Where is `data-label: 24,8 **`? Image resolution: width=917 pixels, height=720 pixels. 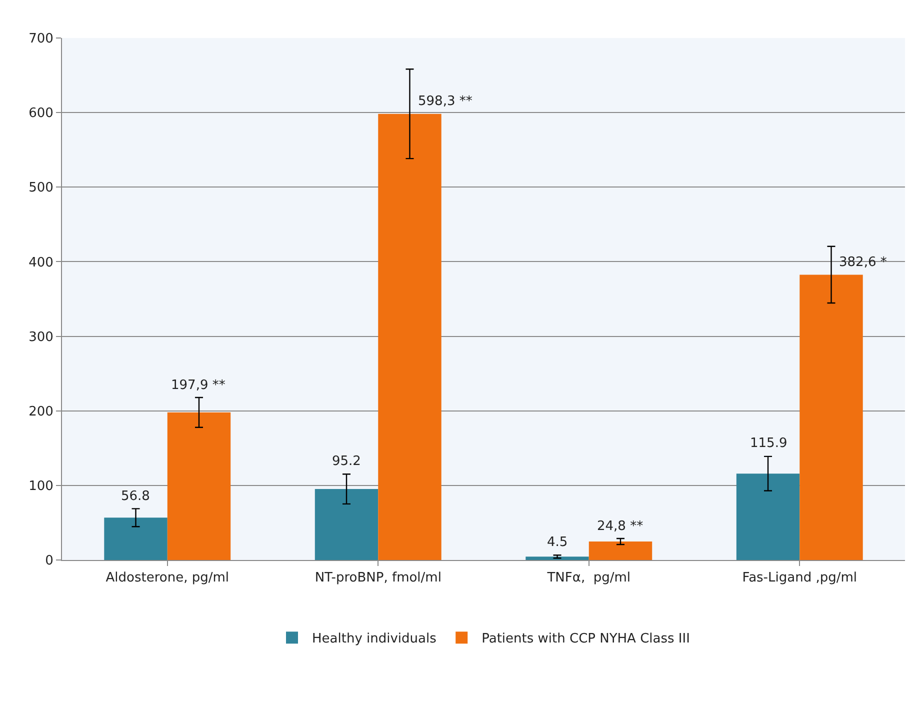
data-label: 24,8 ** is located at coordinates (620, 526).